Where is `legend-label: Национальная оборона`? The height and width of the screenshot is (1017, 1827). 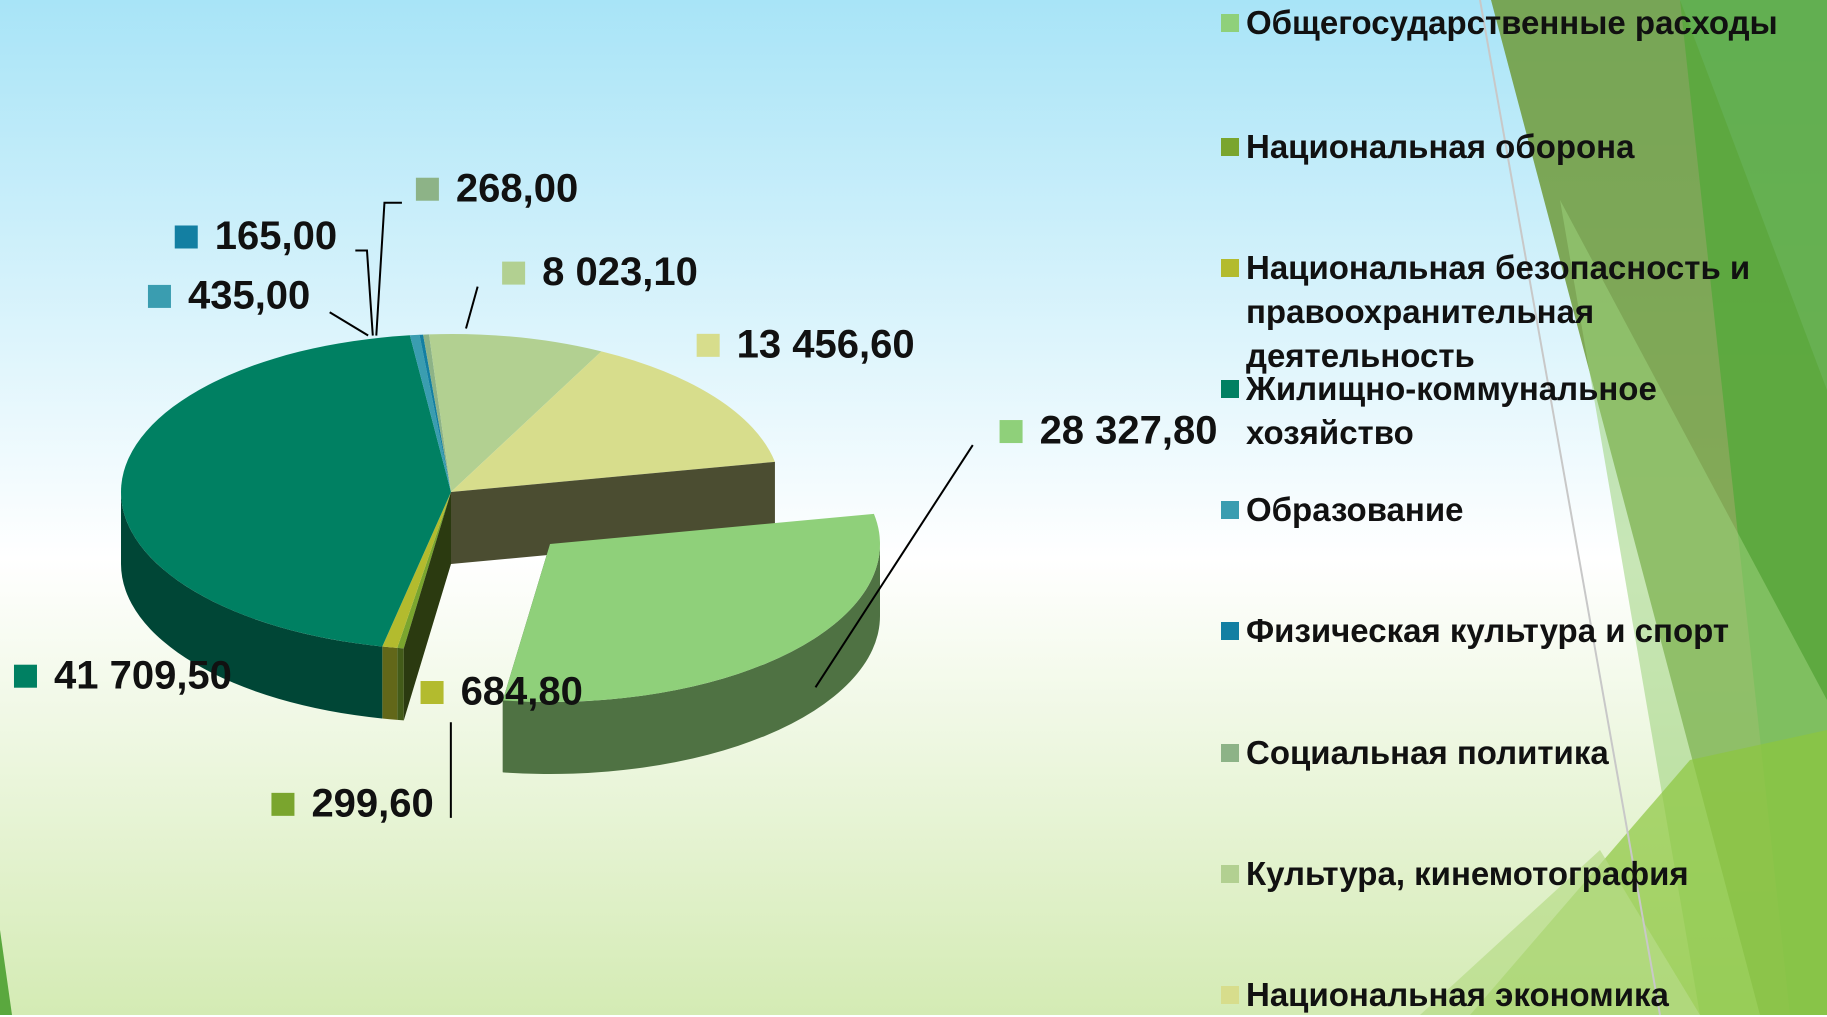
legend-label: Национальная оборона is located at coordinates (1440, 146).